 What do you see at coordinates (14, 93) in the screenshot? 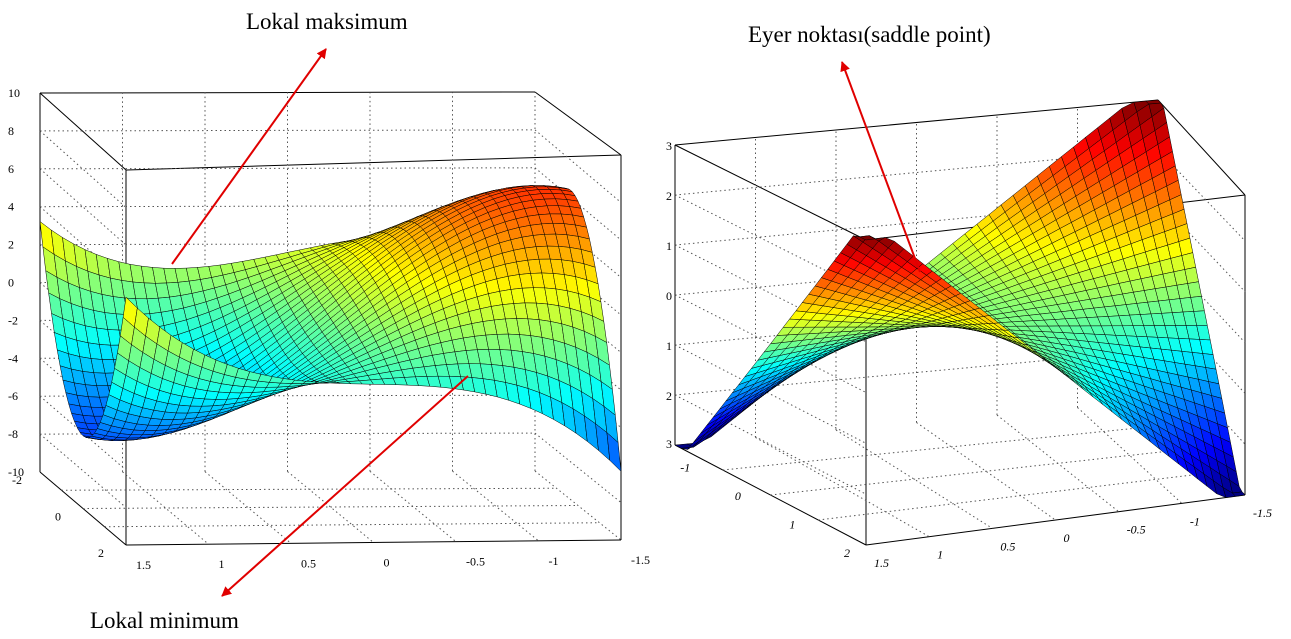
I see `z-tick-label: 10` at bounding box center [14, 93].